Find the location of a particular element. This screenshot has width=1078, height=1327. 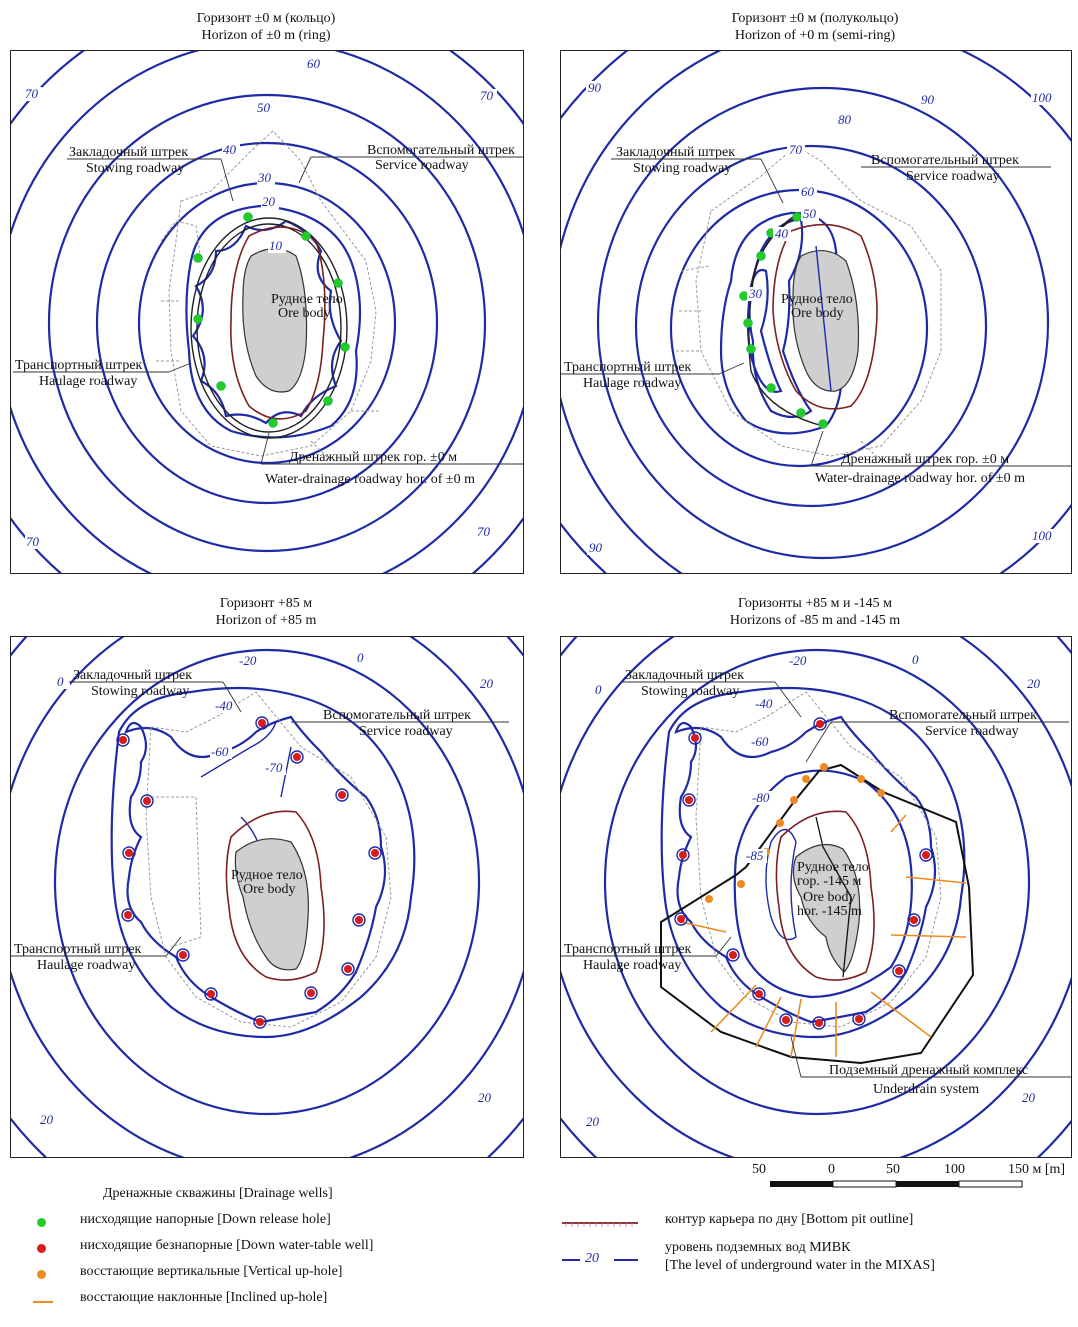

well-g9 is located at coordinates (273, 423).